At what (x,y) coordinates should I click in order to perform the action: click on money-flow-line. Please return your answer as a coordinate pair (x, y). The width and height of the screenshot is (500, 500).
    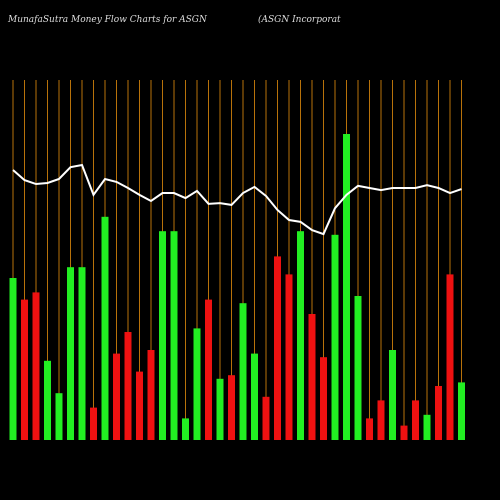
    Looking at the image, I should click on (237, 199).